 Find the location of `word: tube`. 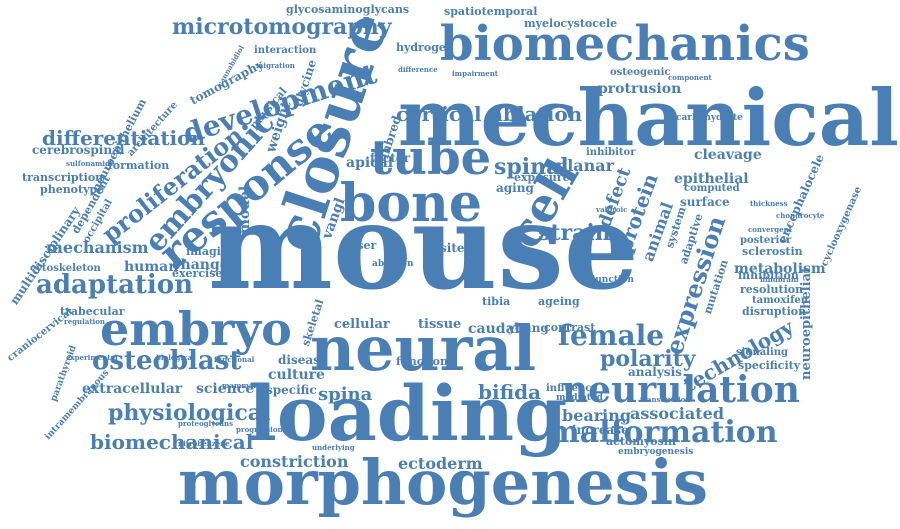

word: tube is located at coordinates (431, 158).